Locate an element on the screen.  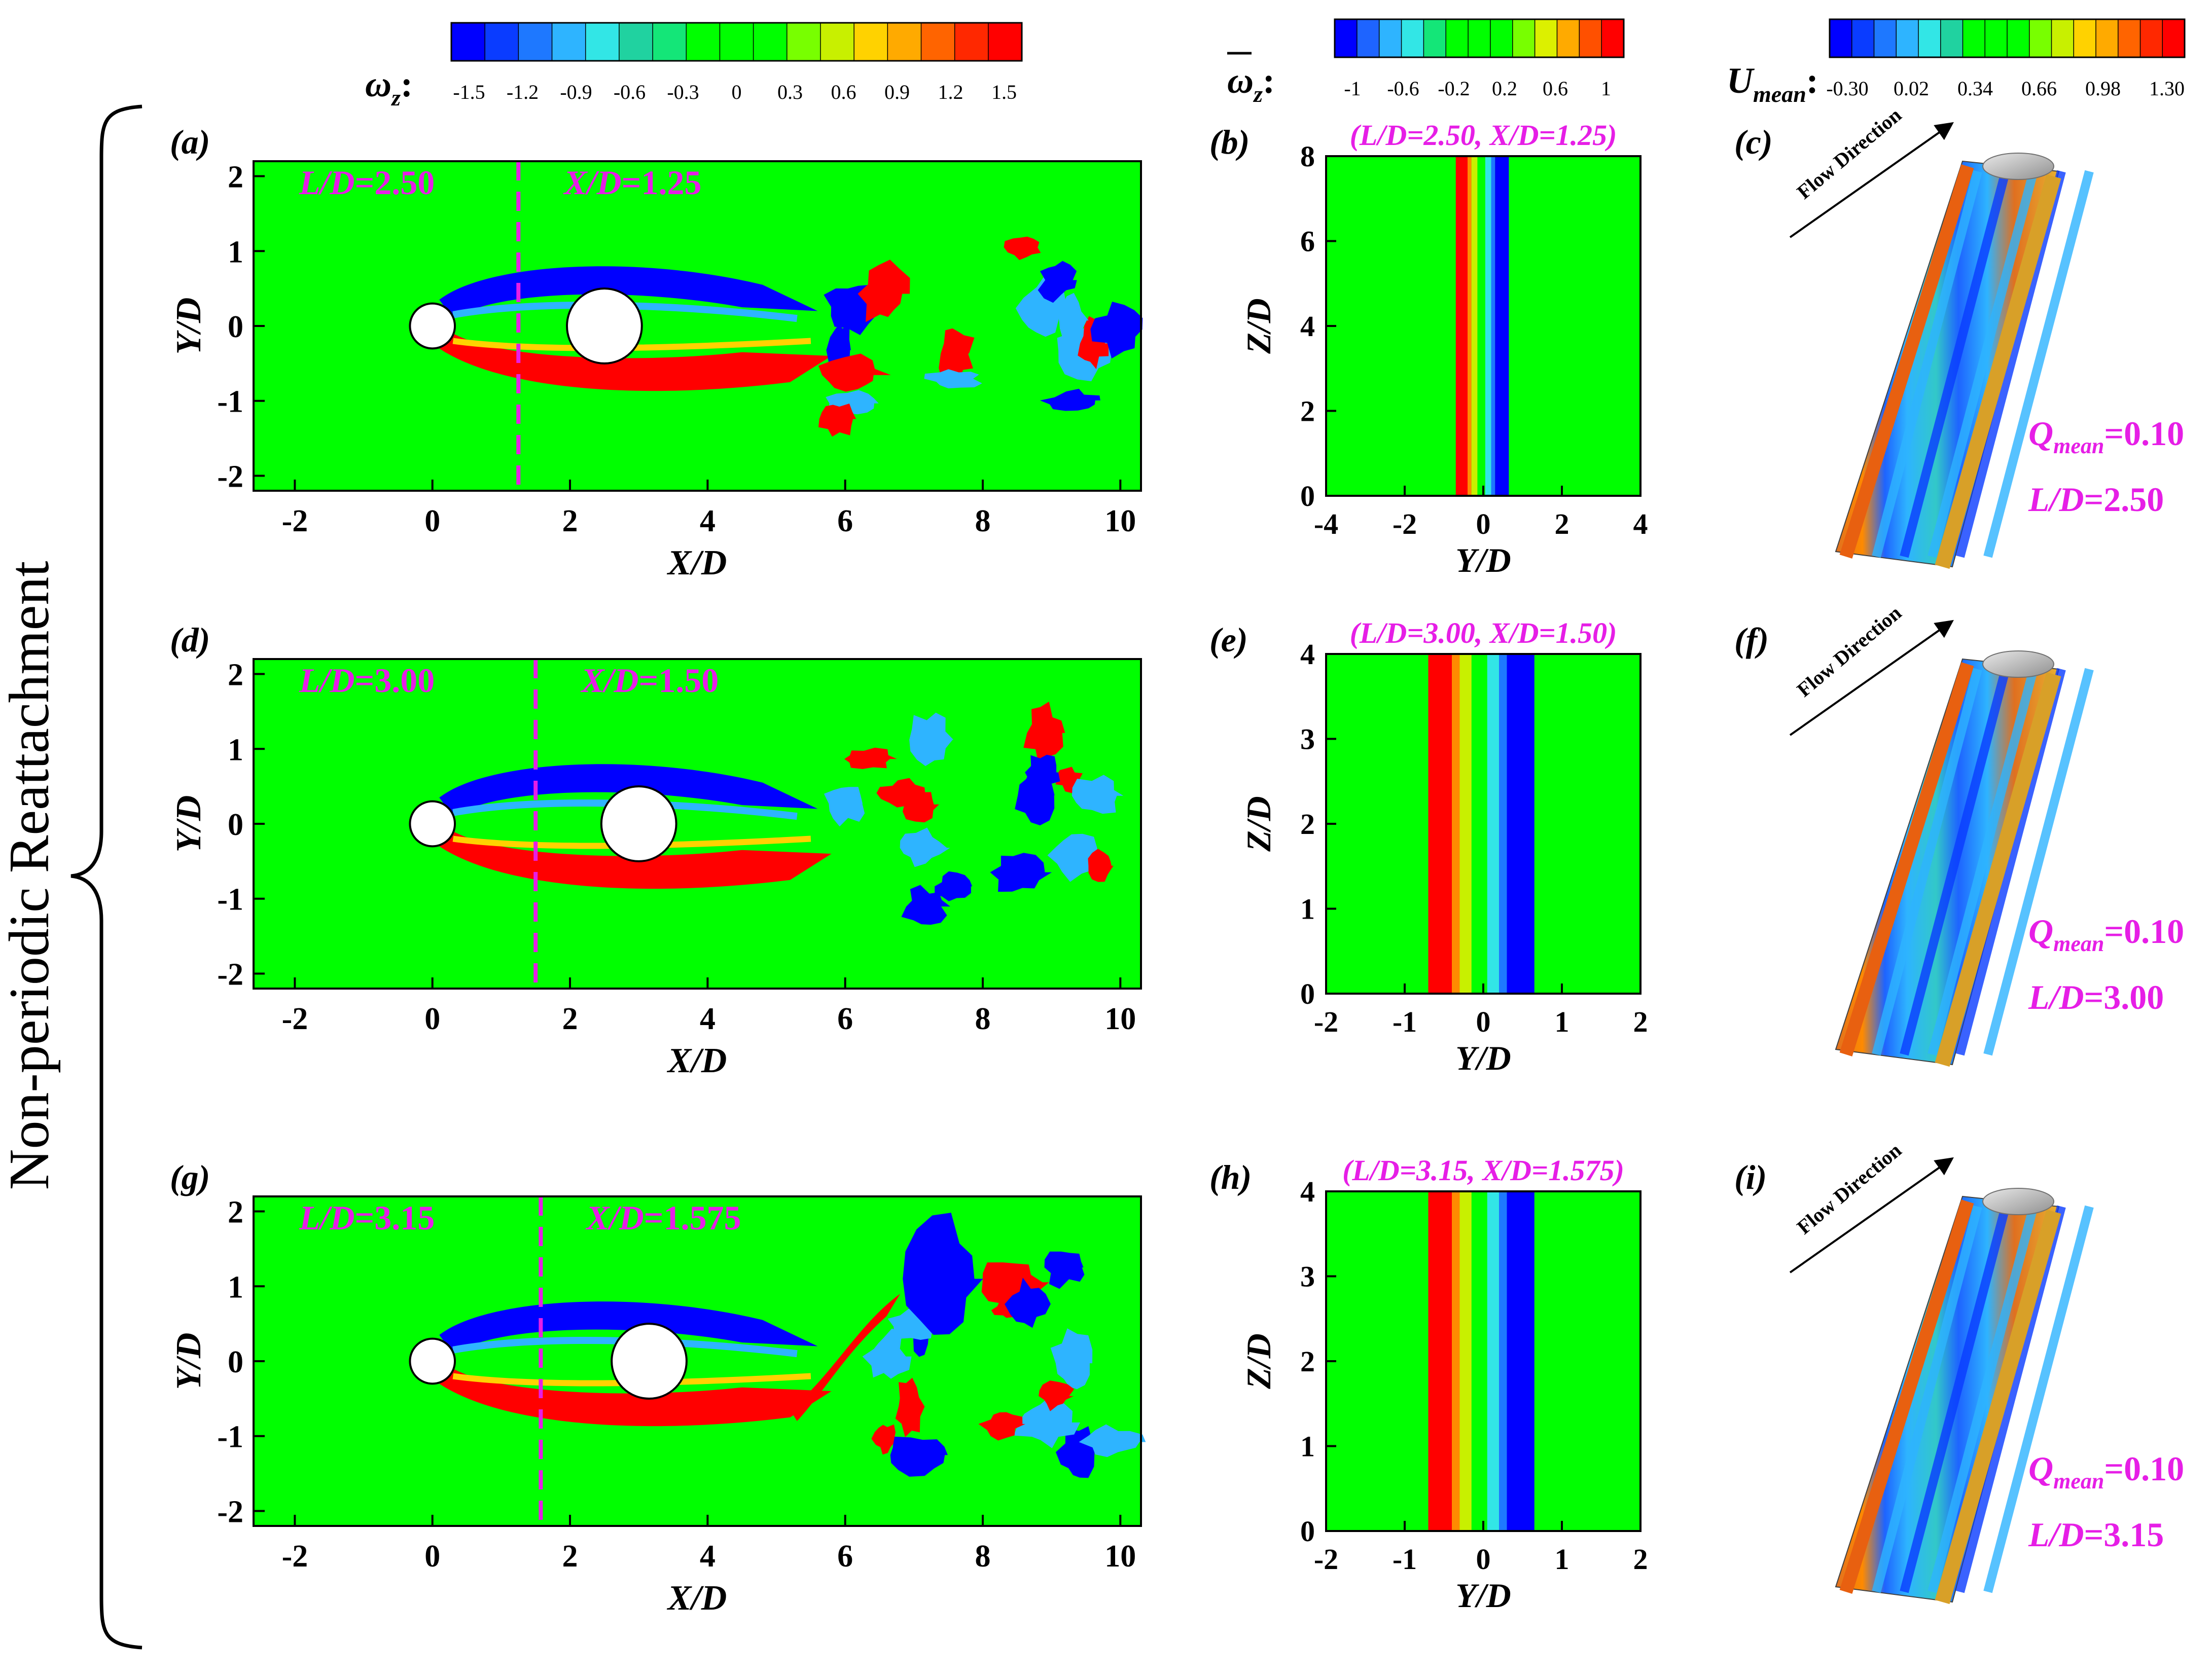
x-tick-label: 8 is located at coordinates (982, 1557).